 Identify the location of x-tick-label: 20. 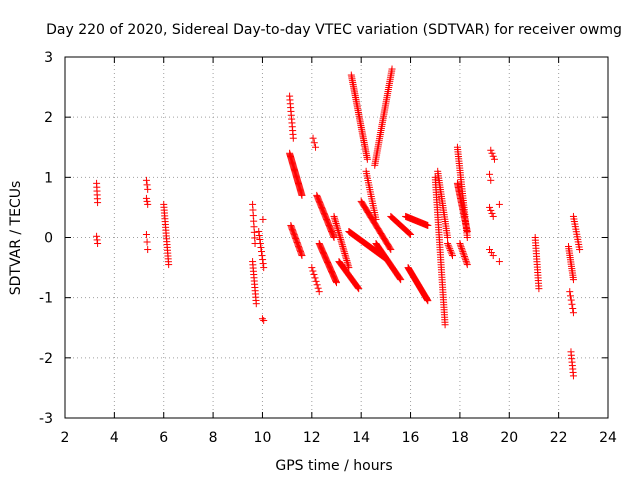
(509, 438).